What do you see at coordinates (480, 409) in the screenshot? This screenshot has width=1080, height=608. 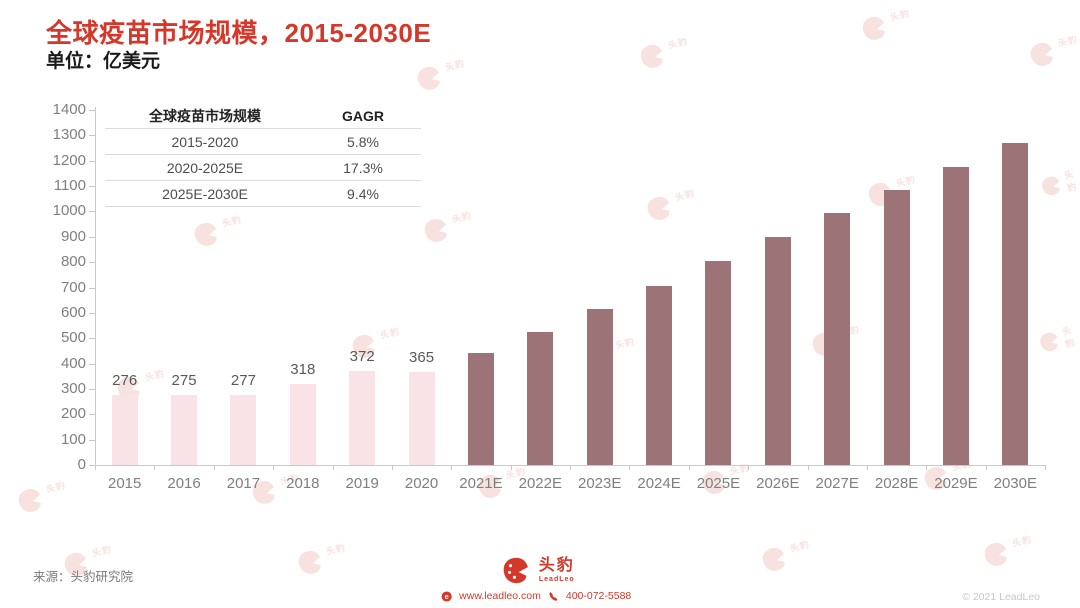 I see `bar-2021E` at bounding box center [480, 409].